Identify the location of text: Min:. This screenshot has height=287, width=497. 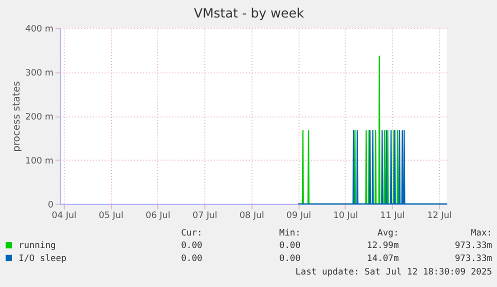
(290, 233).